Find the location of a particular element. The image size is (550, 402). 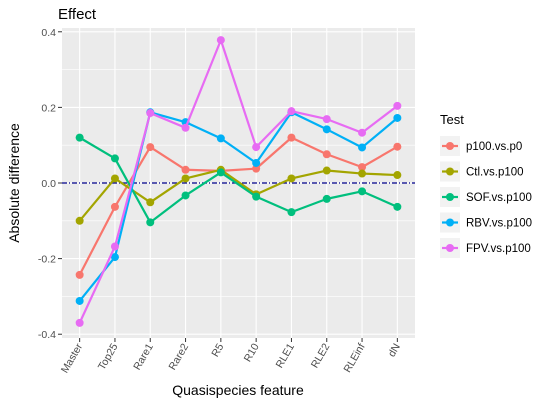

legend-item: Ctl.vs.p100 is located at coordinates (482, 171).